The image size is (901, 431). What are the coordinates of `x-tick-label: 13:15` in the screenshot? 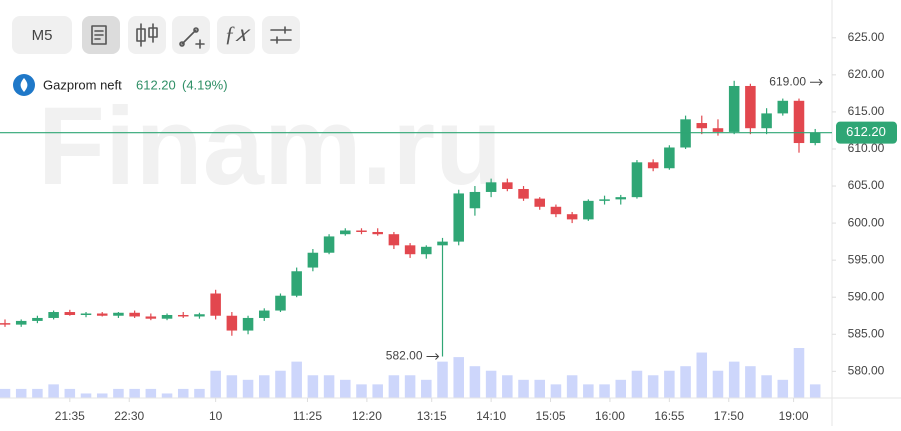 It's located at (432, 416).